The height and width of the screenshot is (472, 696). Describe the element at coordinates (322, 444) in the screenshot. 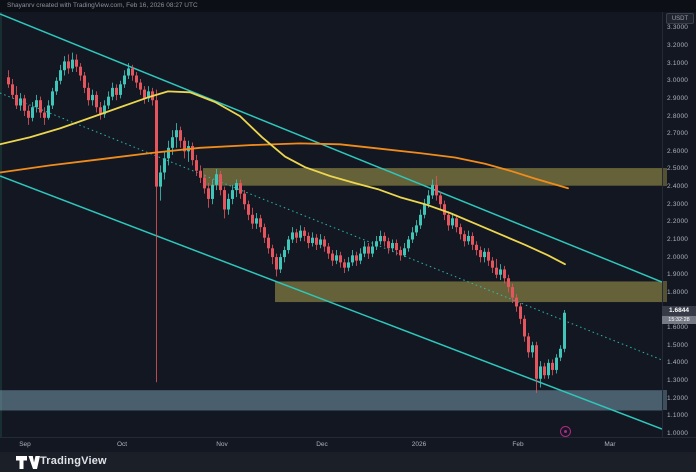

I see `x-axis-label: Dec` at that location.